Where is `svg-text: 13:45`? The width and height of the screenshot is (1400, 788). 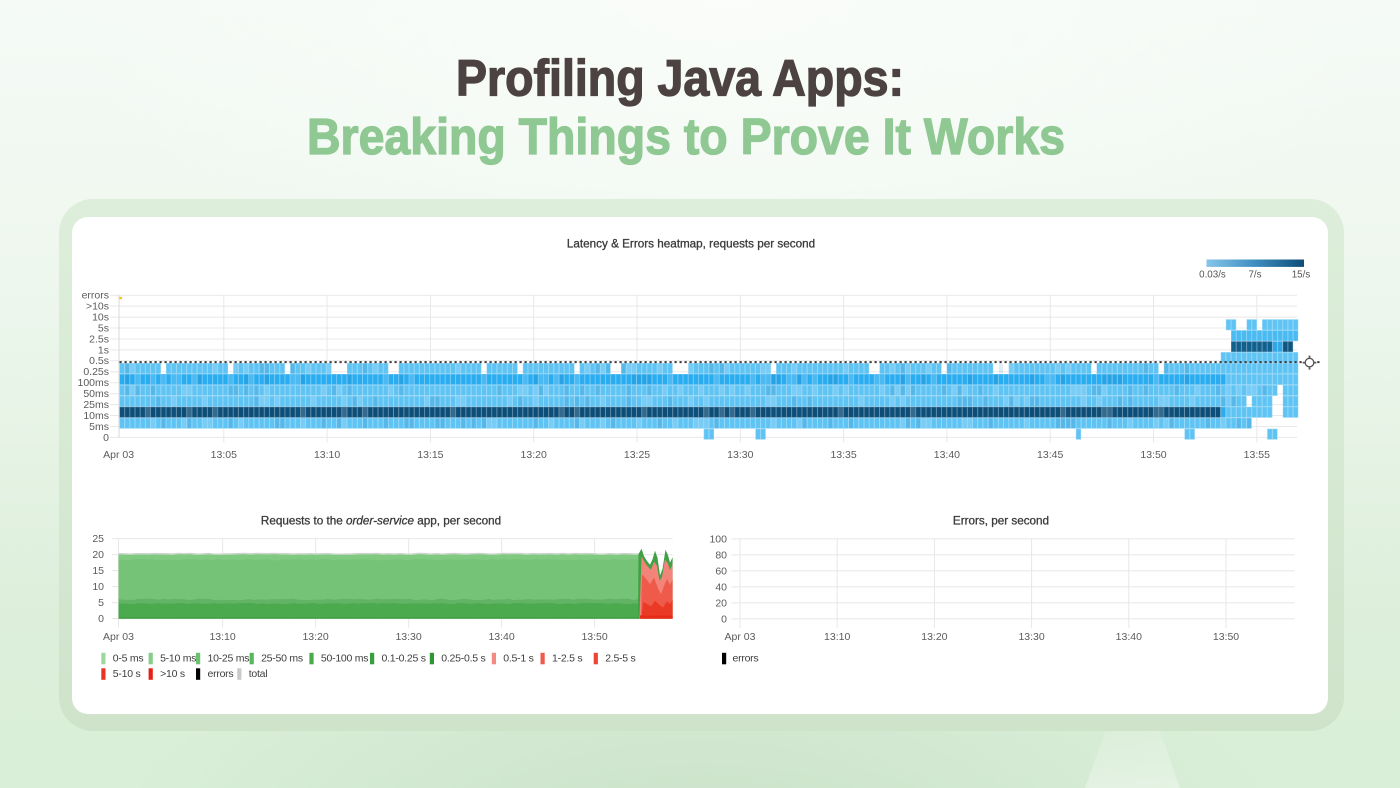 svg-text: 13:45 is located at coordinates (1050, 455).